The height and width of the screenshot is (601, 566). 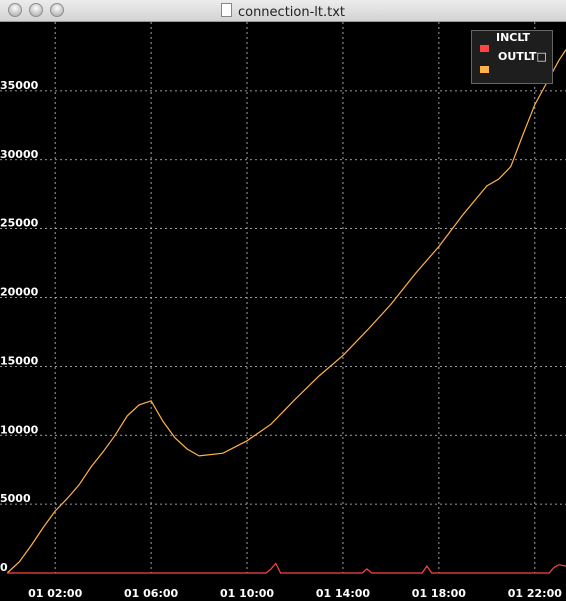 What do you see at coordinates (19, 85) in the screenshot?
I see `y-tick-label: 35000` at bounding box center [19, 85].